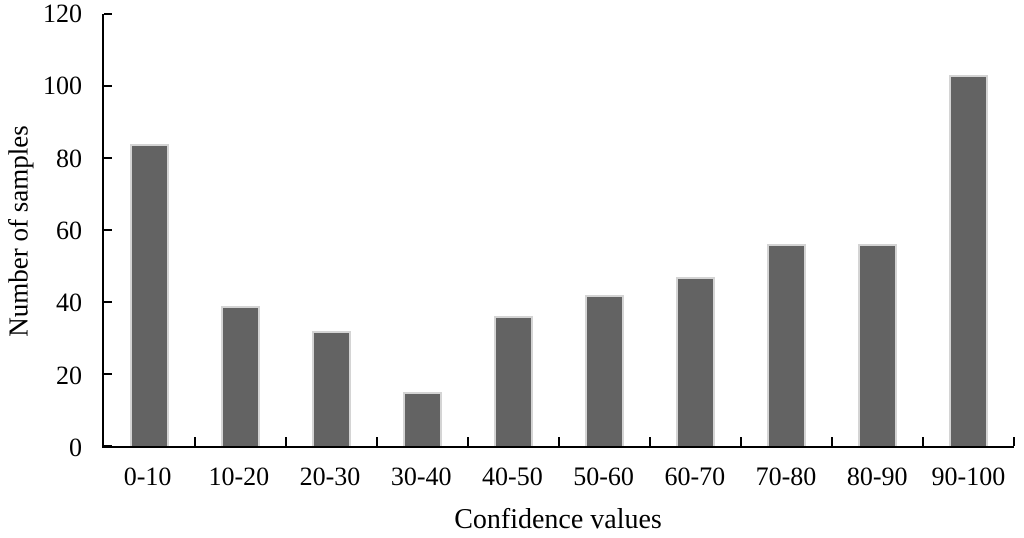  Describe the element at coordinates (239, 476) in the screenshot. I see `x-axis-tick-label: 10-20` at that location.